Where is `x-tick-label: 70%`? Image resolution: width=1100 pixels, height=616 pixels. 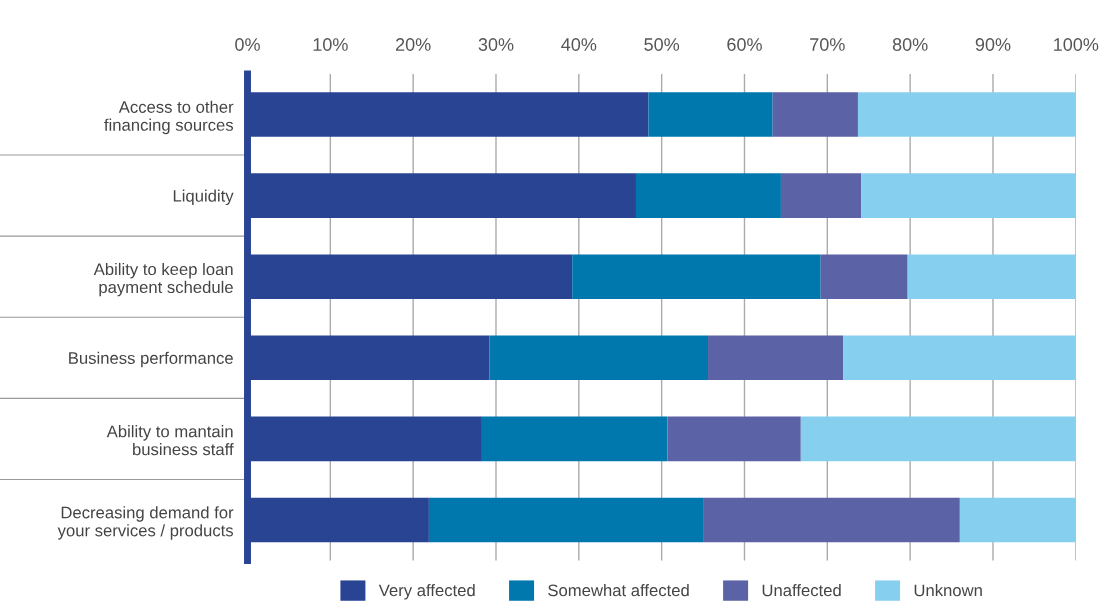
x-tick-label: 70% is located at coordinates (827, 44).